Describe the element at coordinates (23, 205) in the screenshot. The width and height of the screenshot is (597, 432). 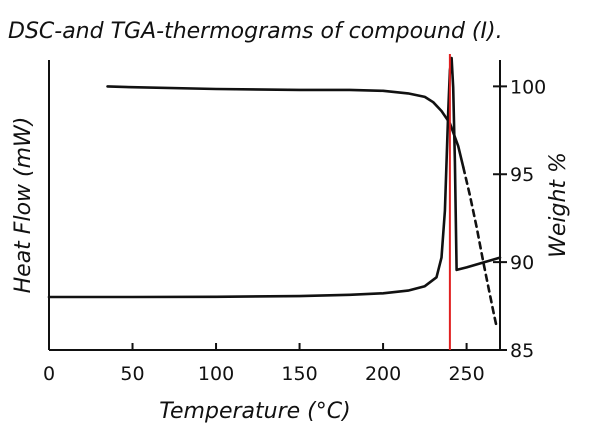
I see `y-left-axis-label: Heat Flow (mW)` at that location.